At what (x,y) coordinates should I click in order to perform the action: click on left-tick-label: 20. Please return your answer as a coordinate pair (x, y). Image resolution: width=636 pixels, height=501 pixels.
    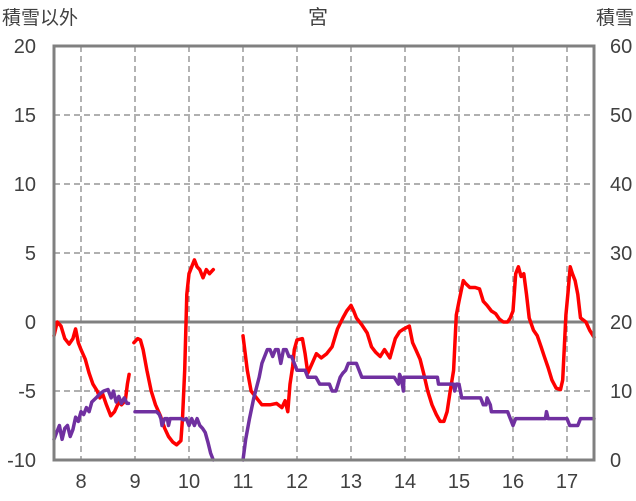
    Looking at the image, I should click on (25, 47).